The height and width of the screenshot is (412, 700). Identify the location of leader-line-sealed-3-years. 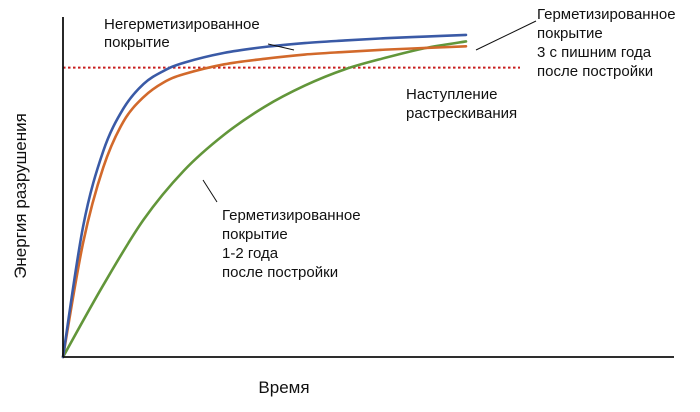
(506, 35).